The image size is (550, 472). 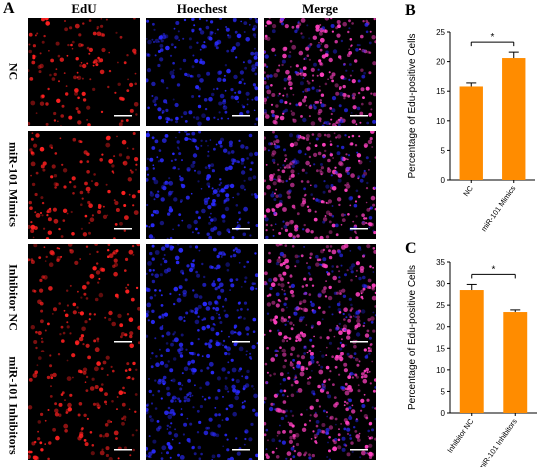 I want to click on column-header-edu: EdU, so click(x=84, y=8).